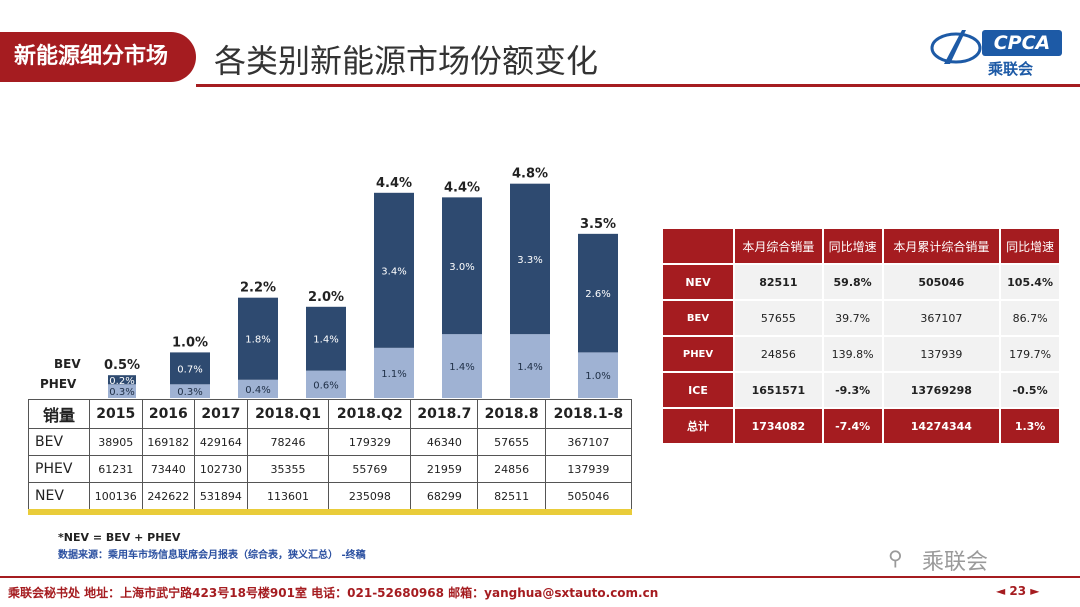  Describe the element at coordinates (778, 354) in the screenshot. I see `summary-cell: 24856` at that location.